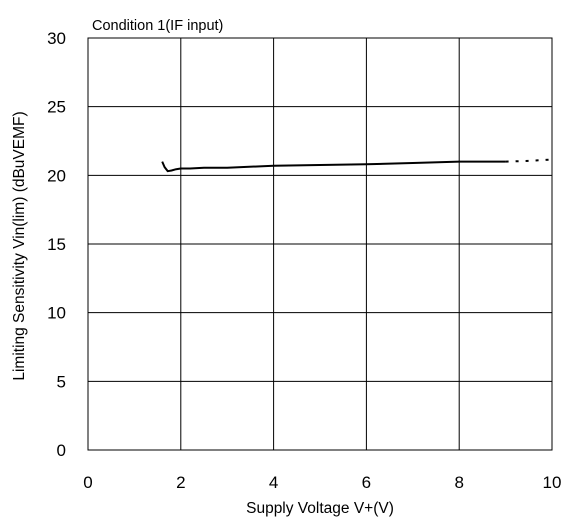 The height and width of the screenshot is (518, 566). I want to click on series-line-dotted, so click(529, 160).